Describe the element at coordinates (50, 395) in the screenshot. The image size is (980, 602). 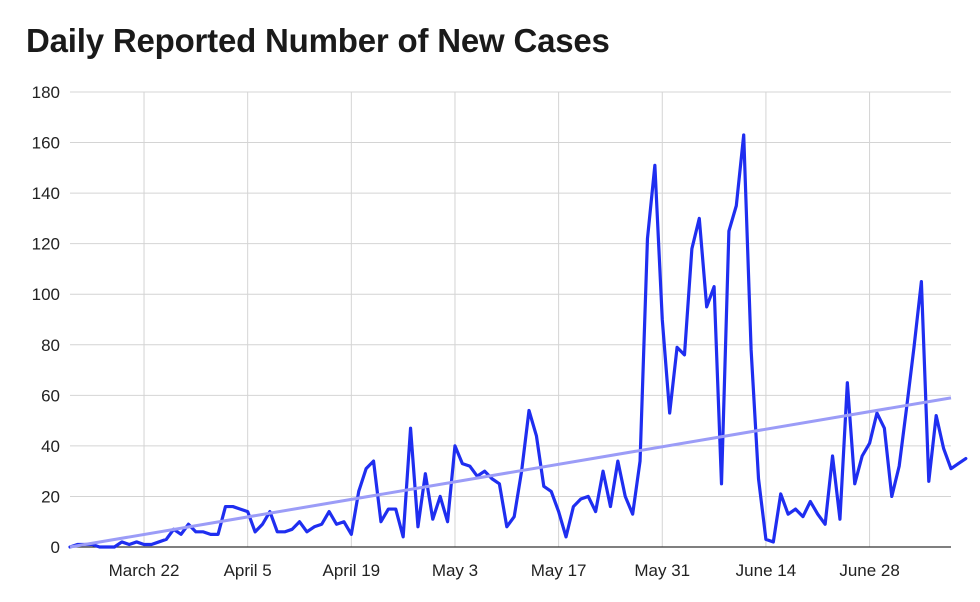
I see `y-tick-label: 60` at that location.